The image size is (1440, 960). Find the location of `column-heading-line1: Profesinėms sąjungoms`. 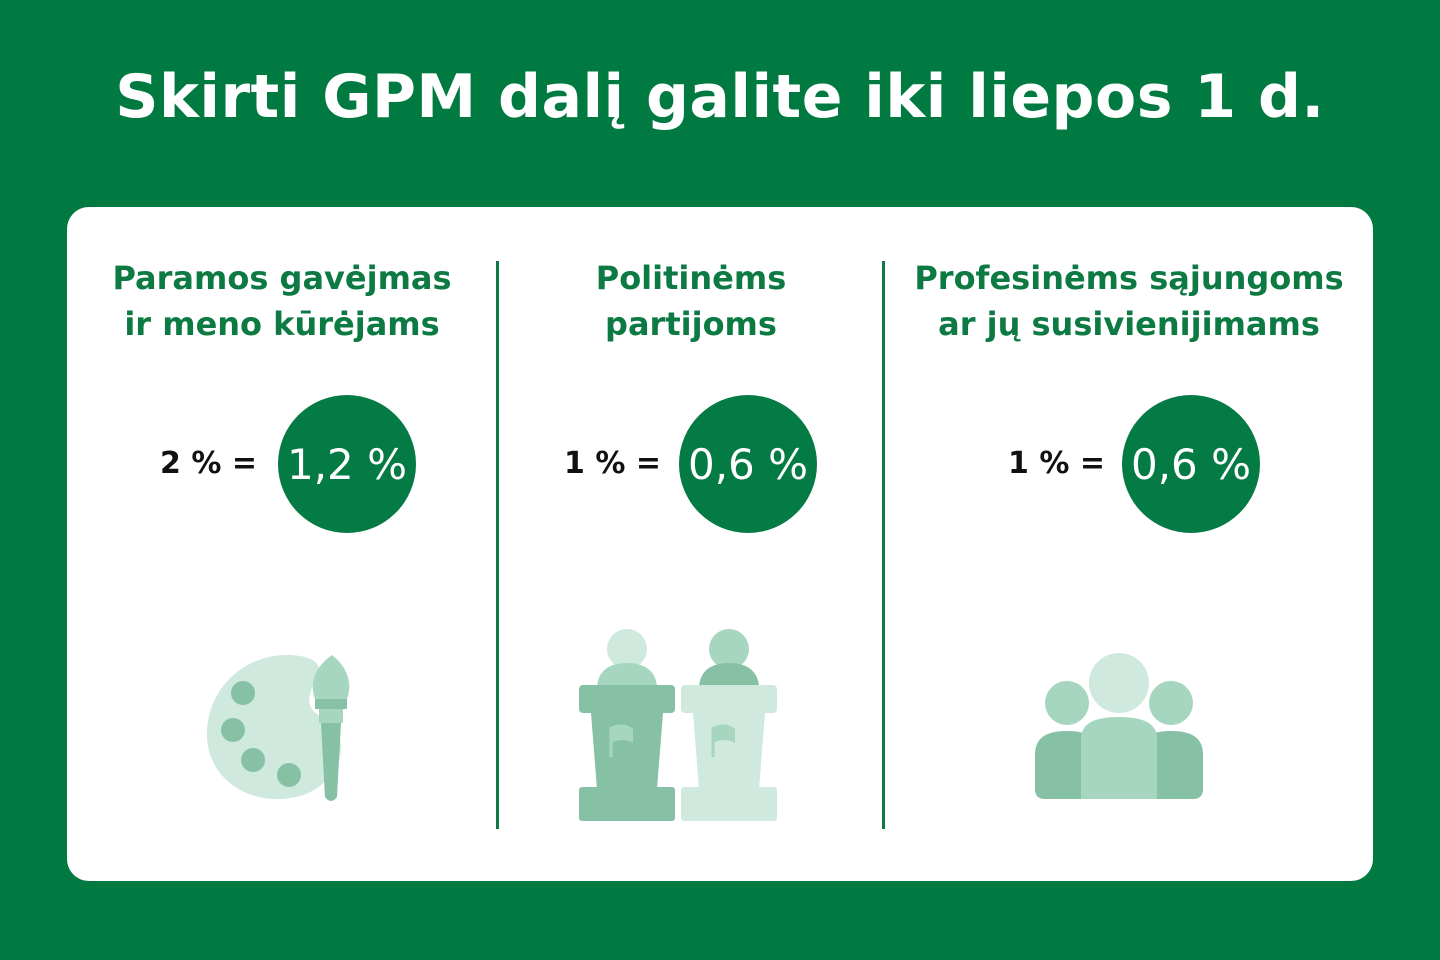

column-heading-line1: Profesinėms sąjungoms is located at coordinates (1129, 278).